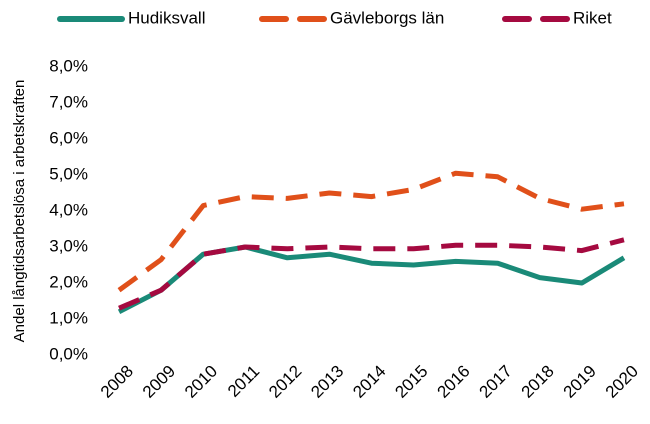  What do you see at coordinates (201, 382) in the screenshot?
I see `x-tick-label: 2010` at bounding box center [201, 382].